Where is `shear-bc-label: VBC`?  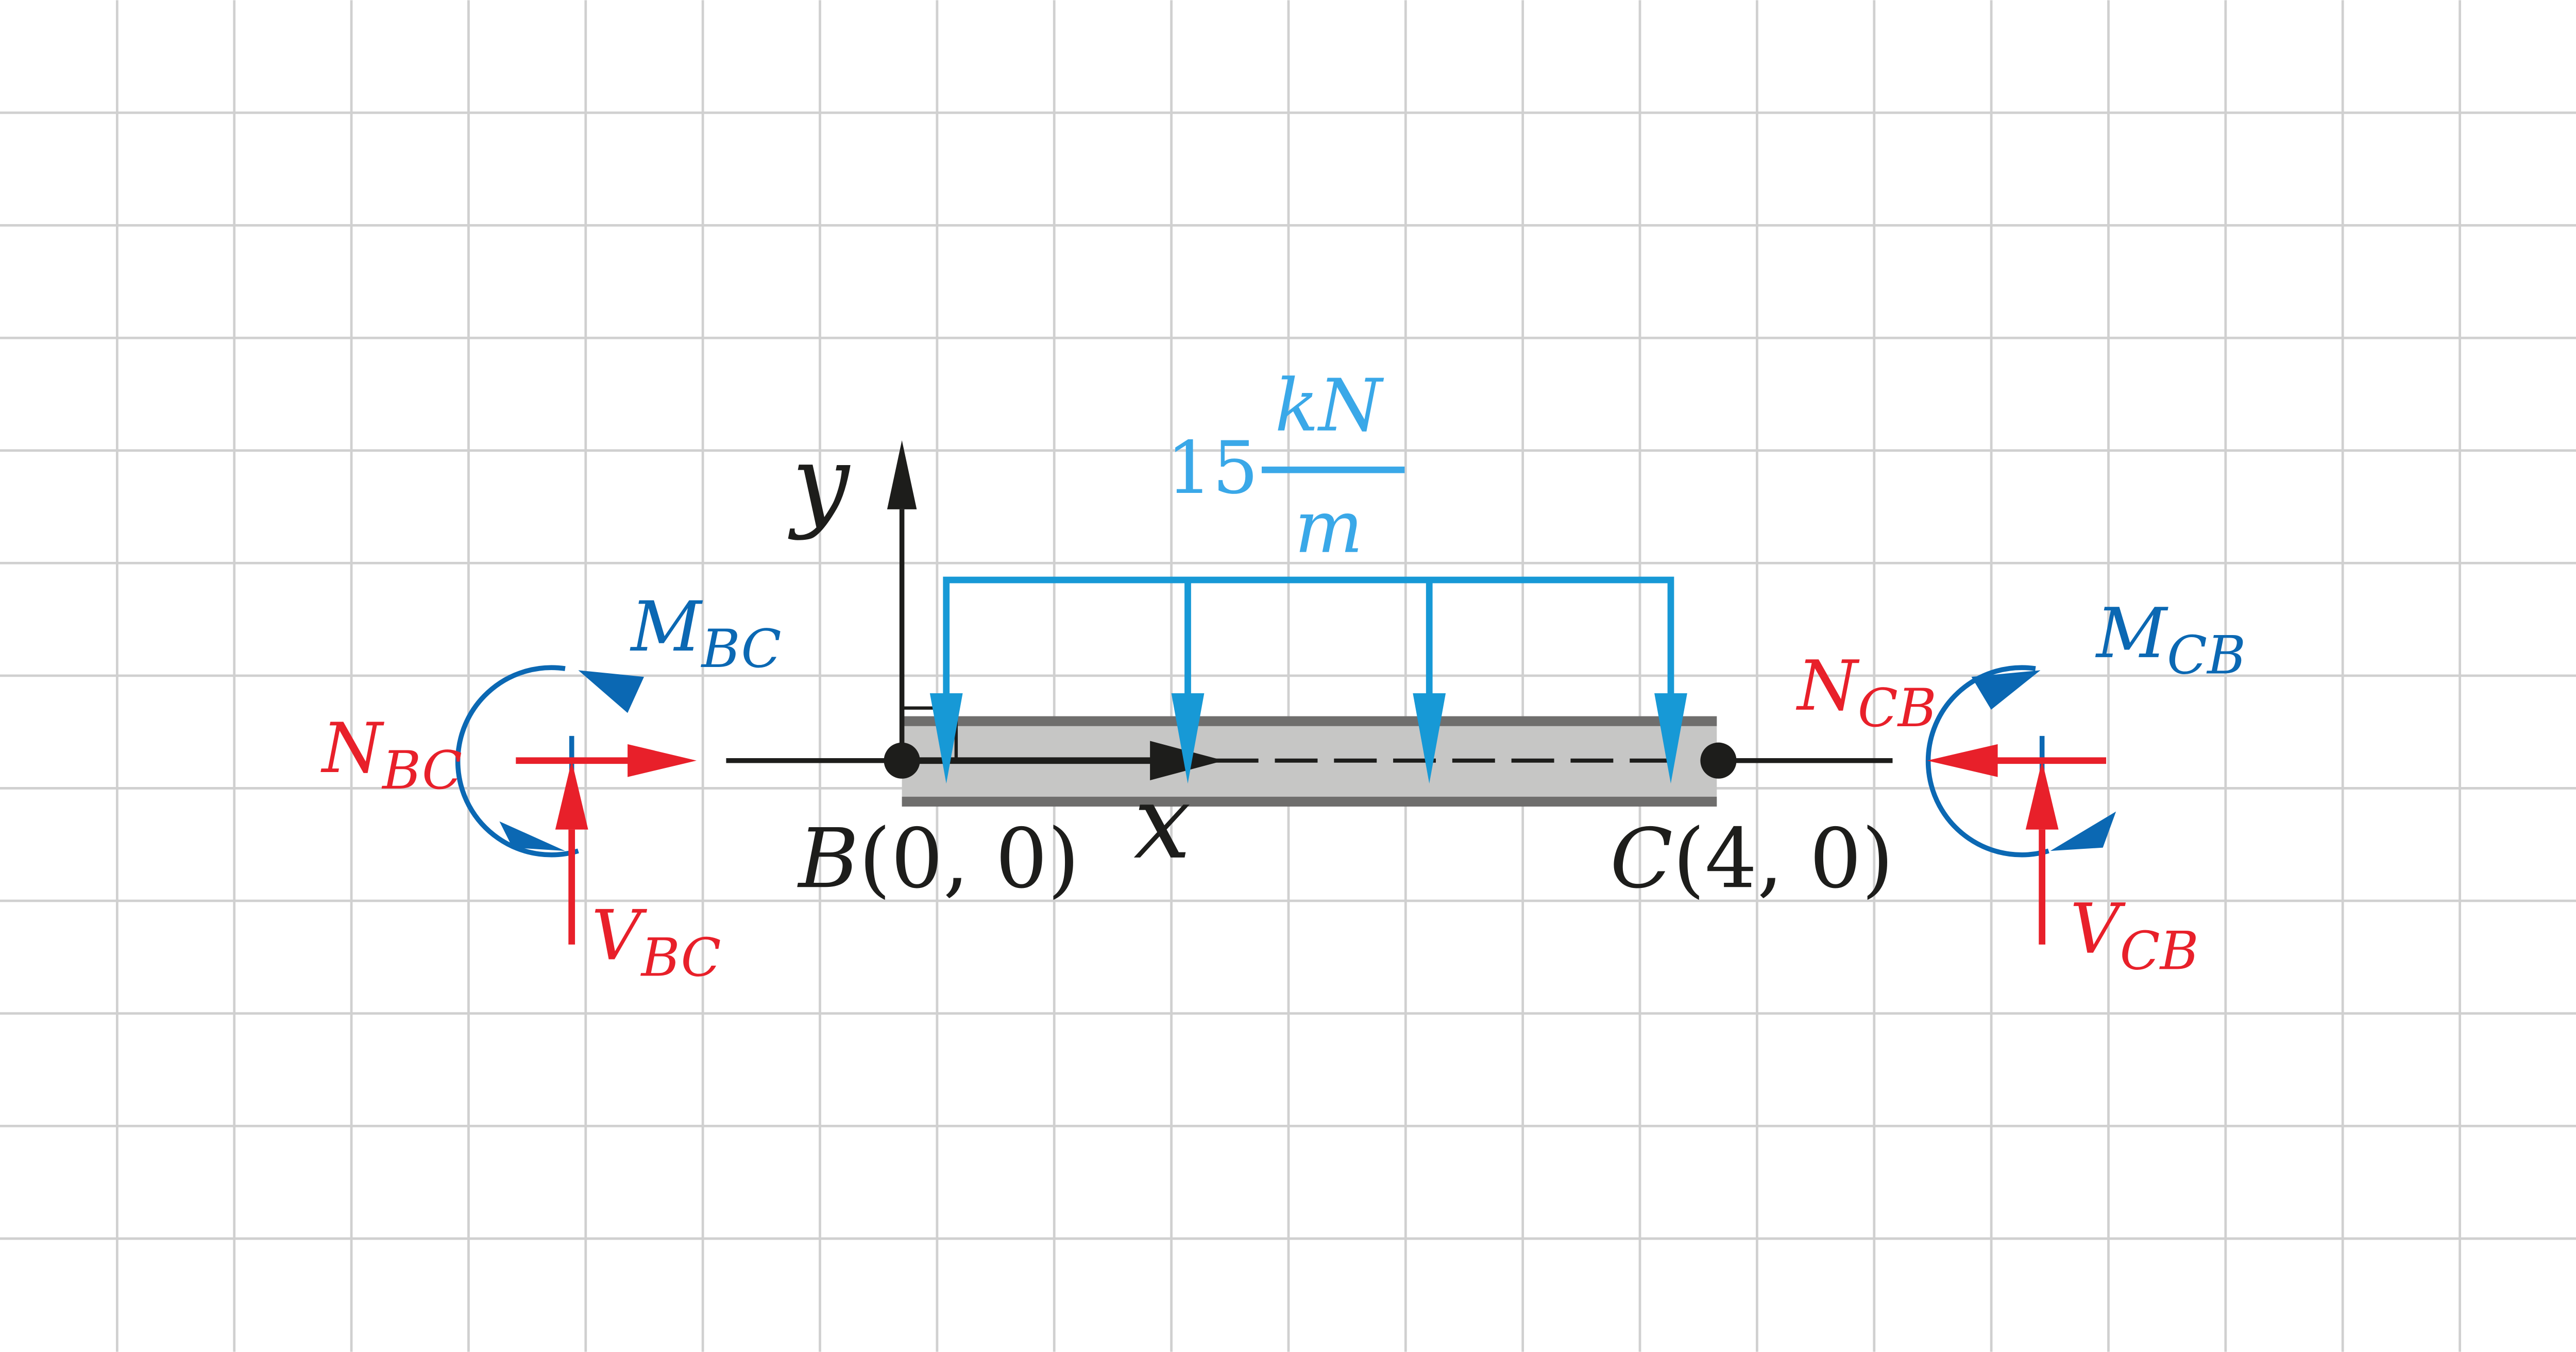 shear-bc-label: VBC is located at coordinates (656, 942).